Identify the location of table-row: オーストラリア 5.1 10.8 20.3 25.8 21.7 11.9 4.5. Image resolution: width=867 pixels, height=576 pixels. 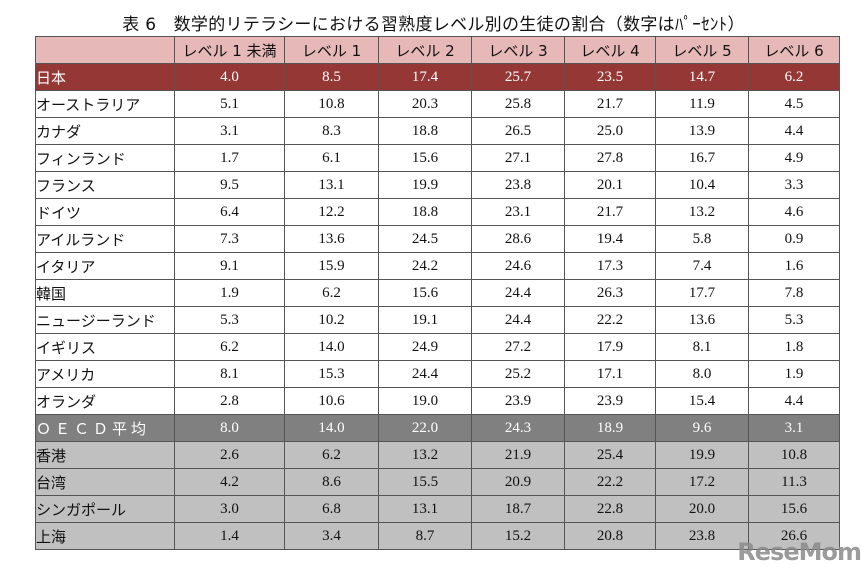
(437, 104).